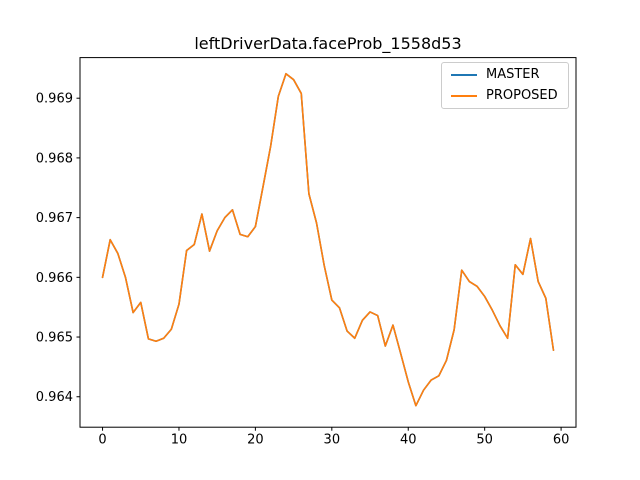  Describe the element at coordinates (513, 74) in the screenshot. I see `legend-label: MASTER` at that location.